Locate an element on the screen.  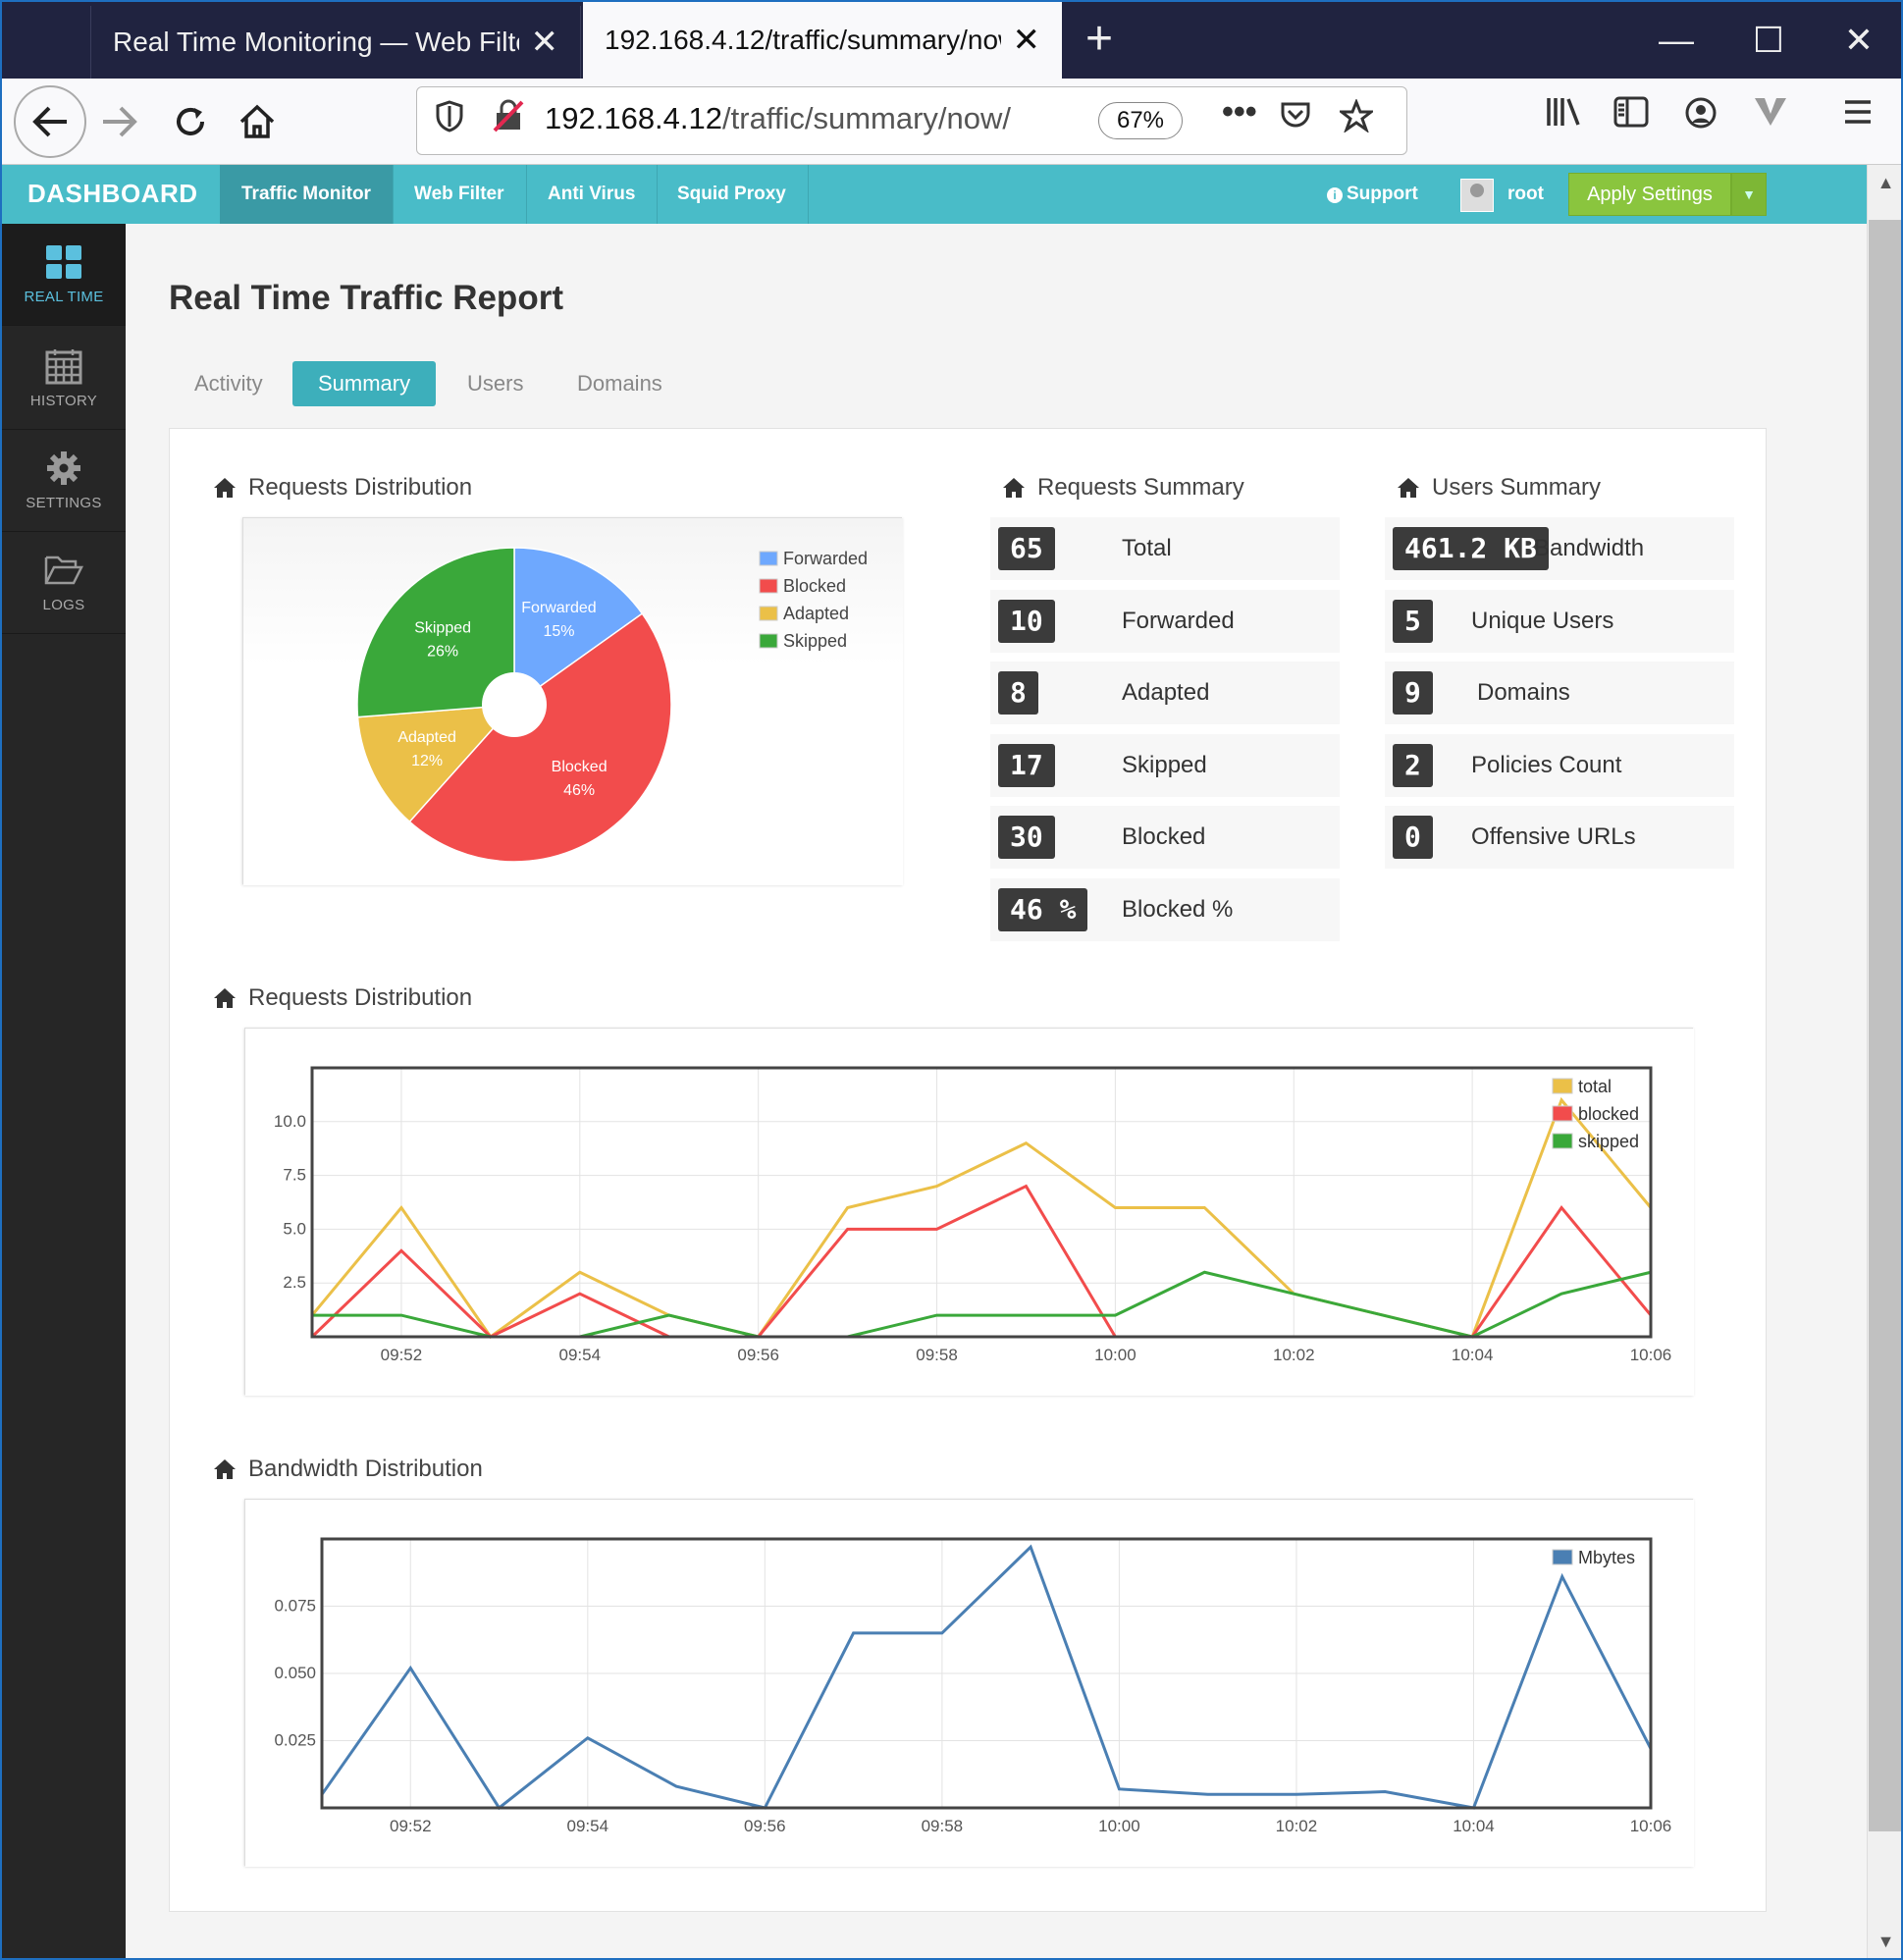
new-tab-icon: + is located at coordinates (1099, 39).